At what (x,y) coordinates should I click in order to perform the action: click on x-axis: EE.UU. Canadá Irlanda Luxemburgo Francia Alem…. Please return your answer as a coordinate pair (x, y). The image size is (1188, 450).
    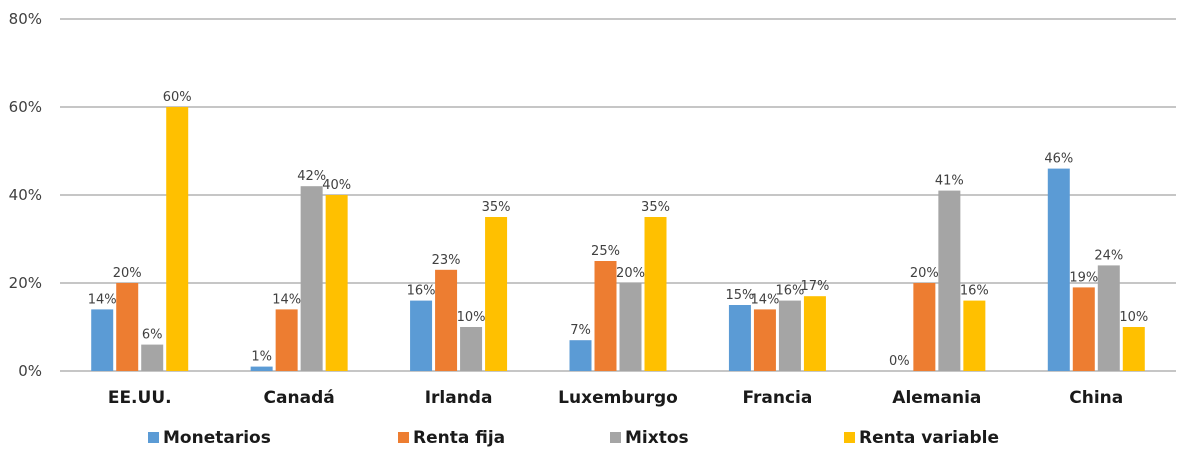
    Looking at the image, I should click on (615, 398).